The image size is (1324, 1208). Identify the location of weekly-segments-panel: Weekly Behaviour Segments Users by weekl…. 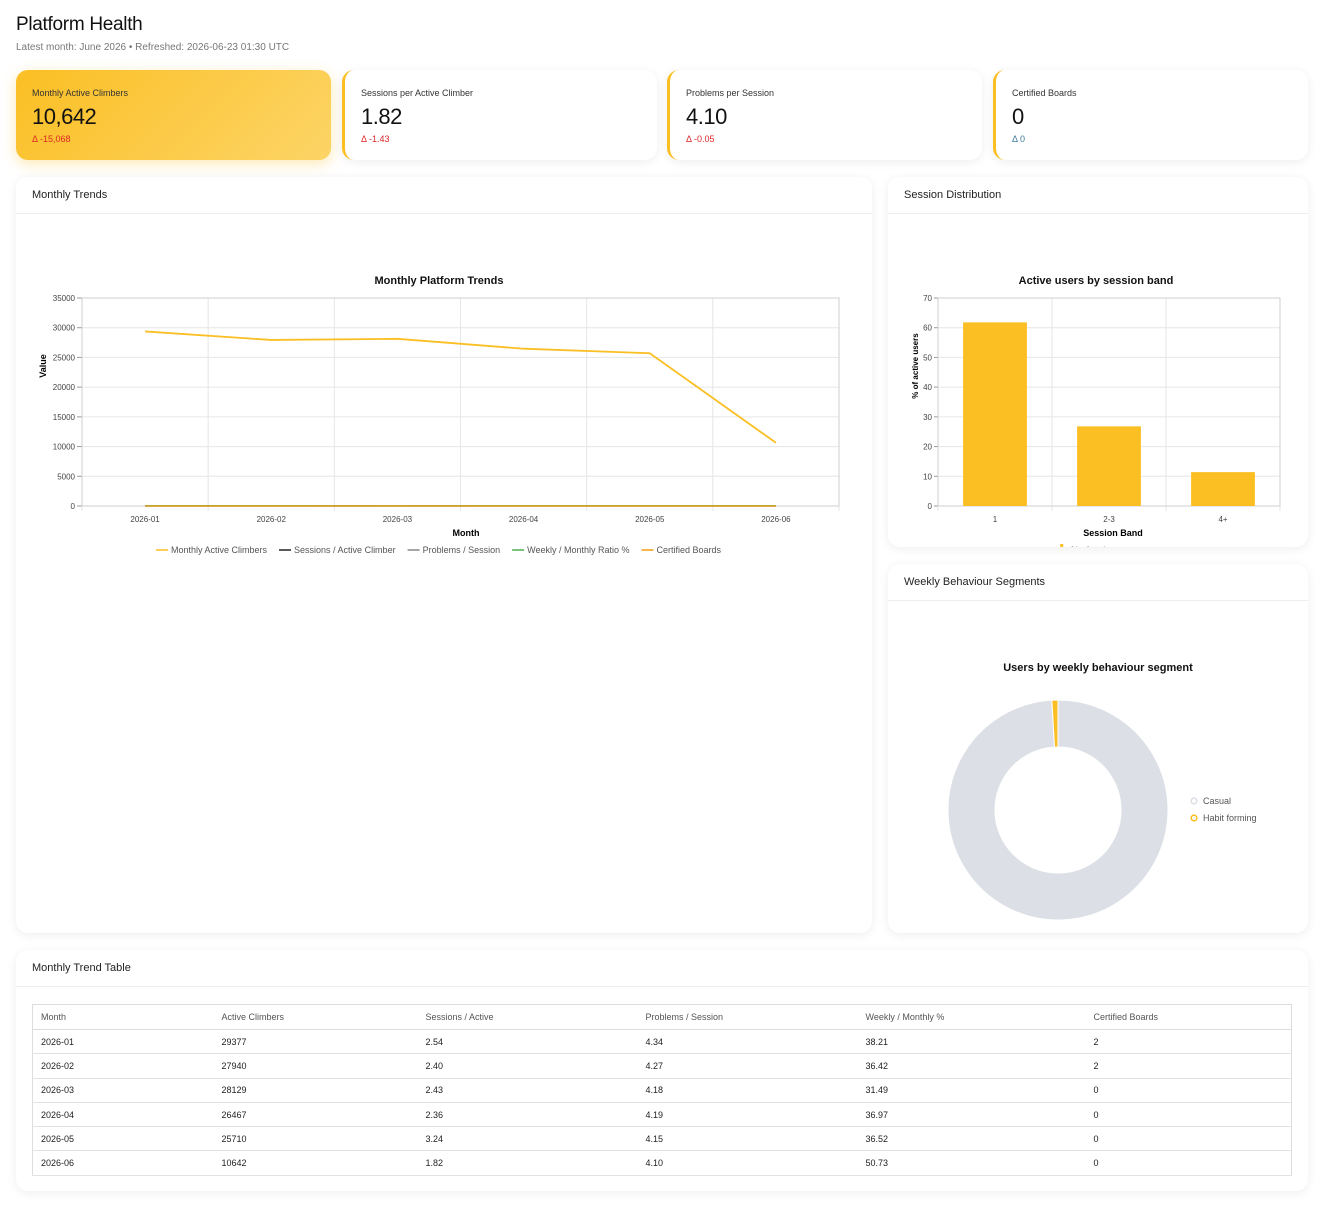
(1098, 748).